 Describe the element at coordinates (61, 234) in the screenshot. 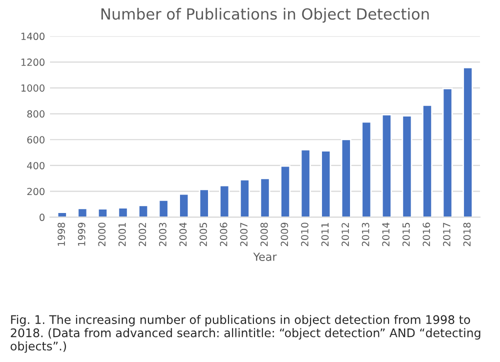

I see `x-tick-label: 1998` at that location.